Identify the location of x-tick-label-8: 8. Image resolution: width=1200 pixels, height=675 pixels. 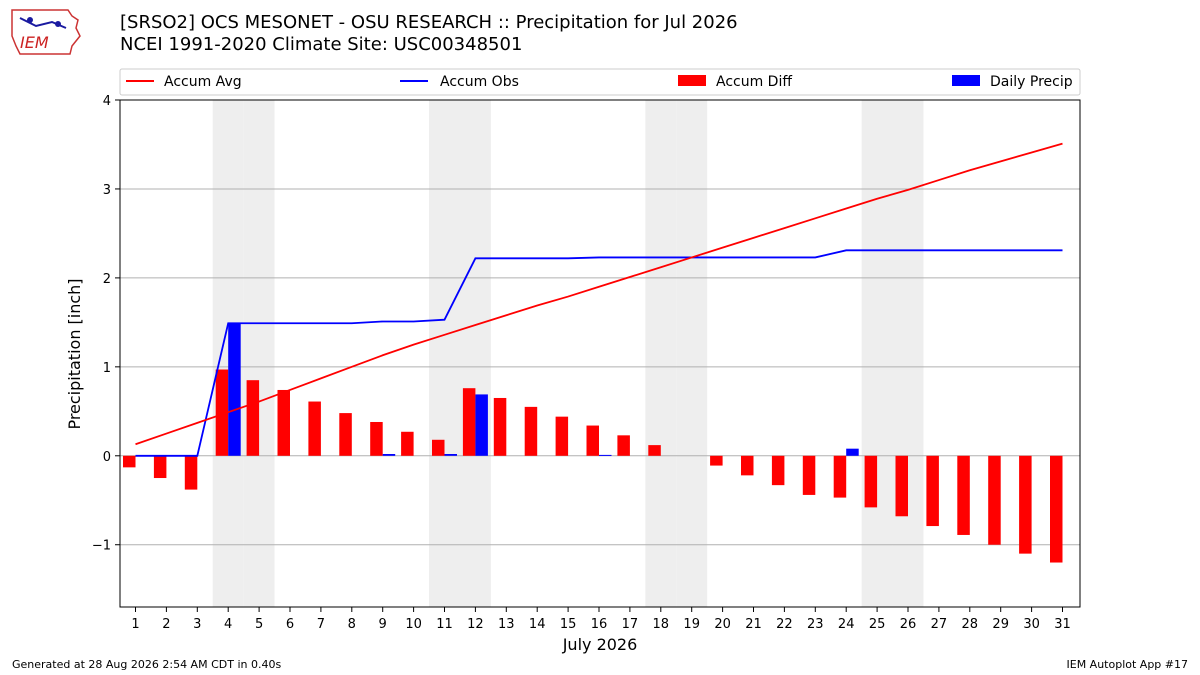
(352, 624).